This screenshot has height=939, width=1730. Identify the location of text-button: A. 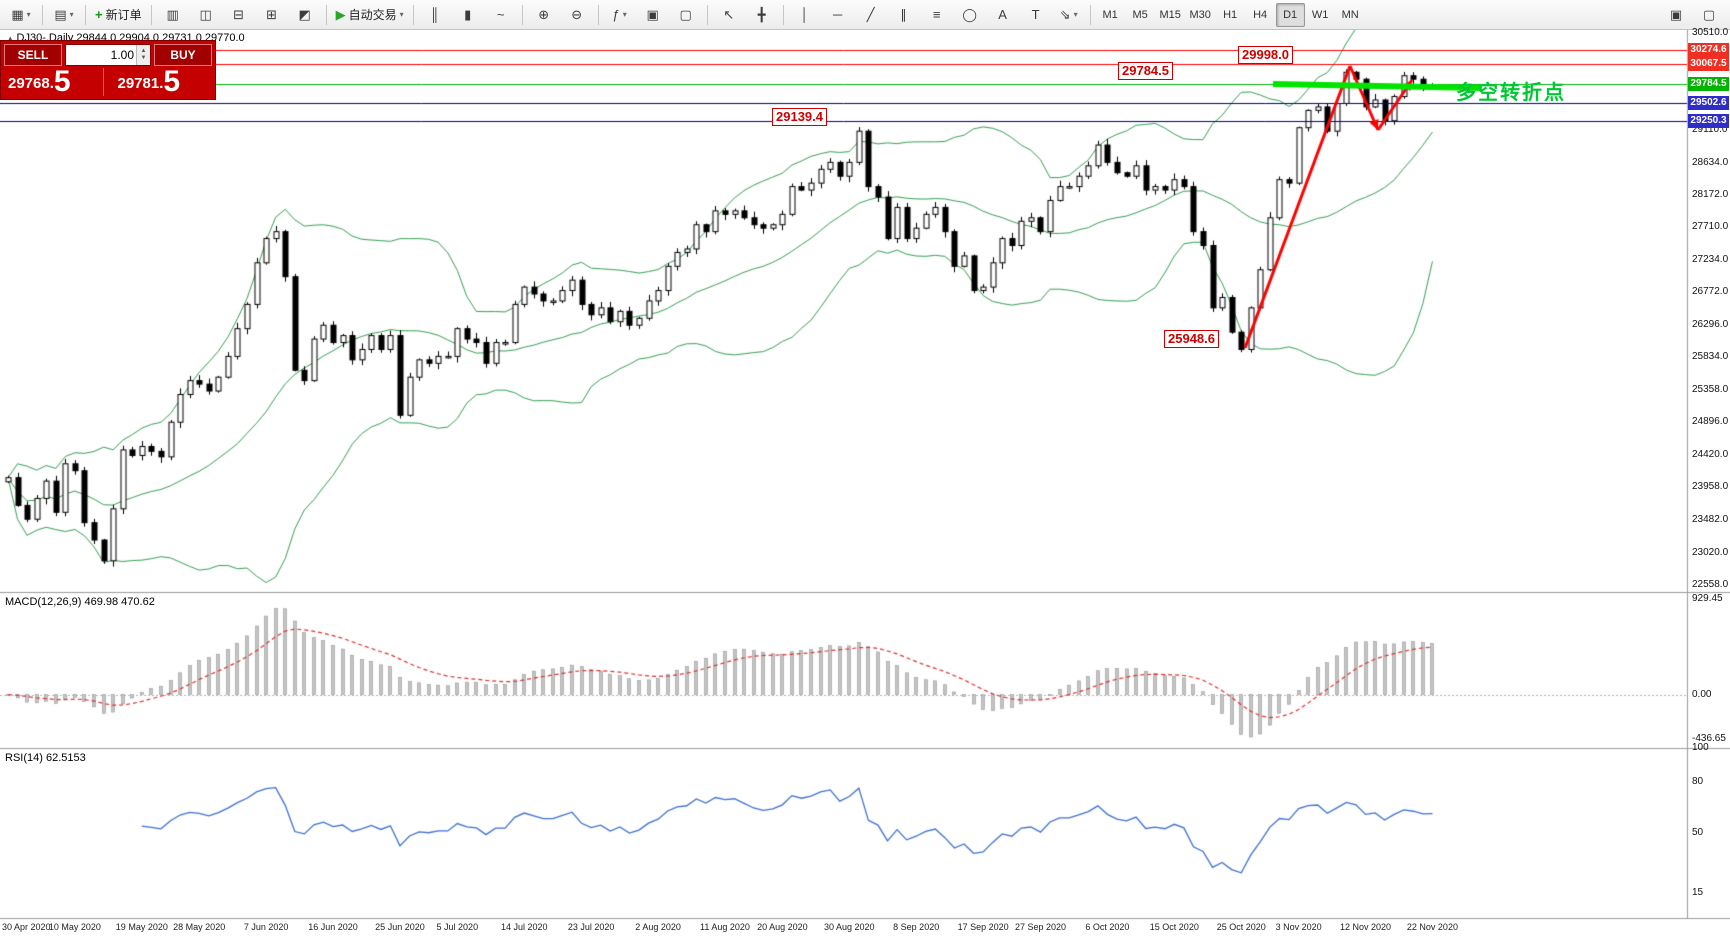
(1003, 15).